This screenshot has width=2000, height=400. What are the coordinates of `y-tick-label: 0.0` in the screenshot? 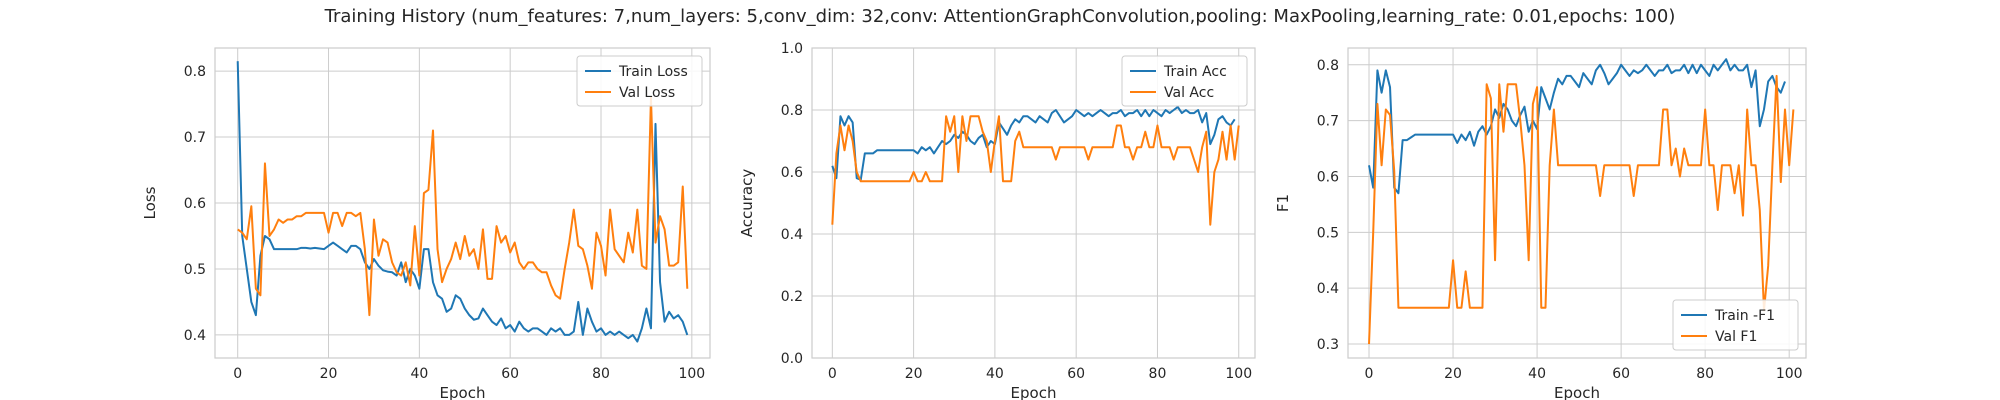 It's located at (792, 359).